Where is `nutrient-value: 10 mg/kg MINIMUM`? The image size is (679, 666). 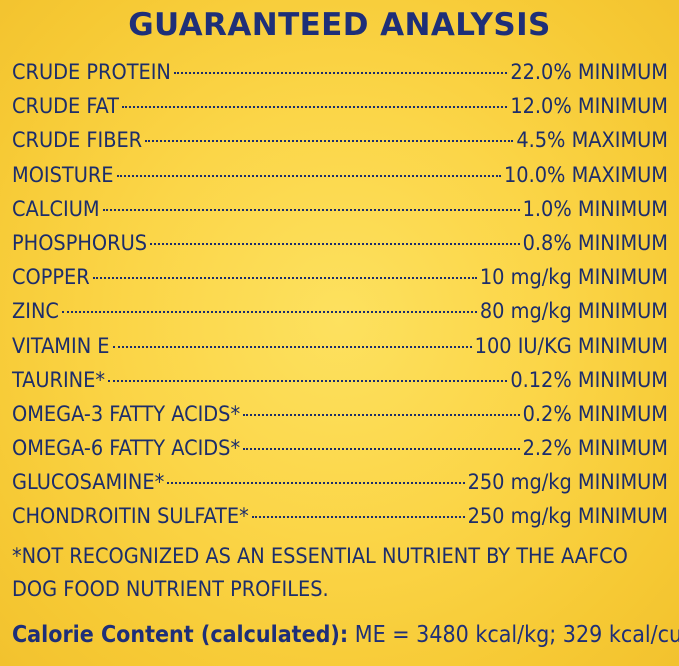
nutrient-value: 10 mg/kg MINIMUM is located at coordinates (573, 278).